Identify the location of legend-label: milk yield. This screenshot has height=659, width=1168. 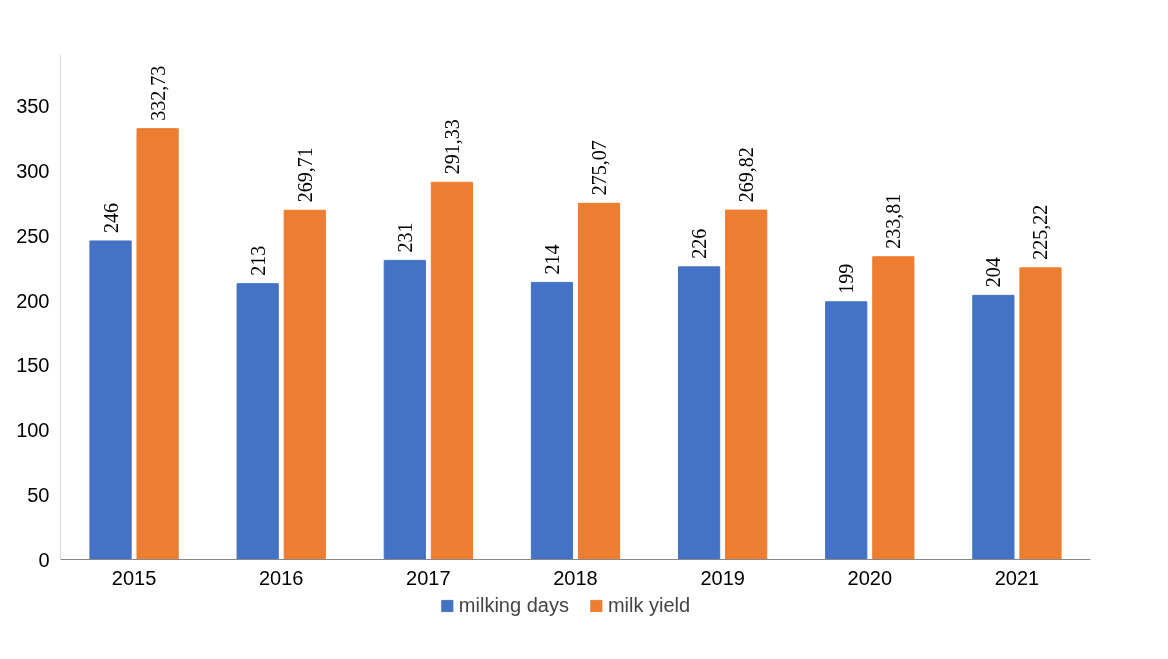
(649, 605).